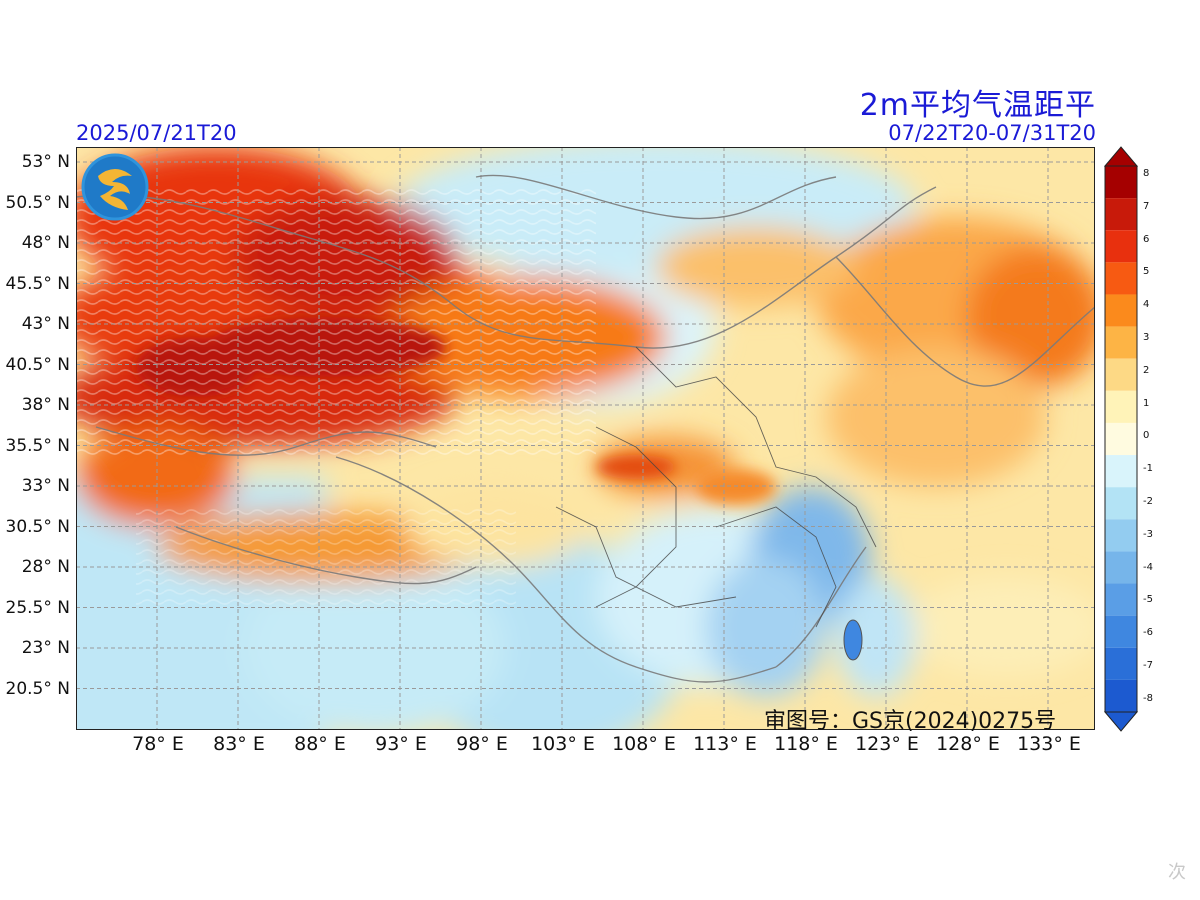 This screenshot has height=900, width=1200. Describe the element at coordinates (482, 744) in the screenshot. I see `longitude-label: 98° E` at that location.